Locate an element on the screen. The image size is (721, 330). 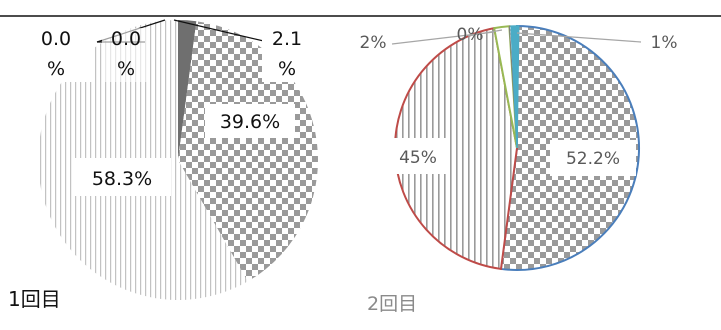
pie1-slice-2.1 is located at coordinates (187, 90).